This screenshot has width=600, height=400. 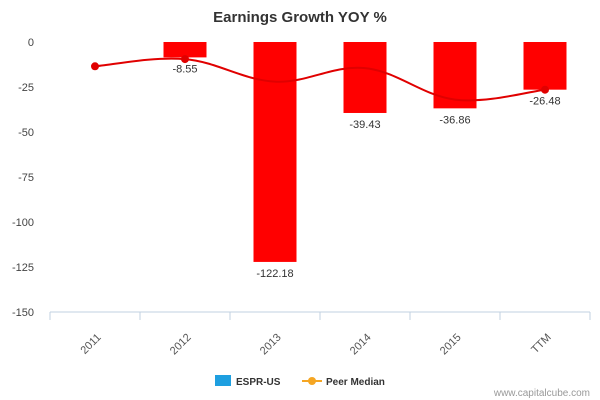 What do you see at coordinates (300, 17) in the screenshot?
I see `chart-title: Earnings Growth YOY %` at bounding box center [300, 17].